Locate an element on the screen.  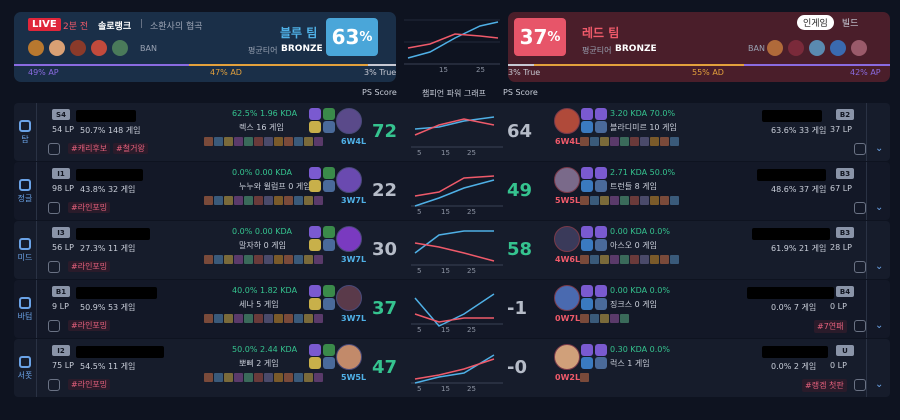
tag-list: #라인포밍 is located at coordinates (89, 207).